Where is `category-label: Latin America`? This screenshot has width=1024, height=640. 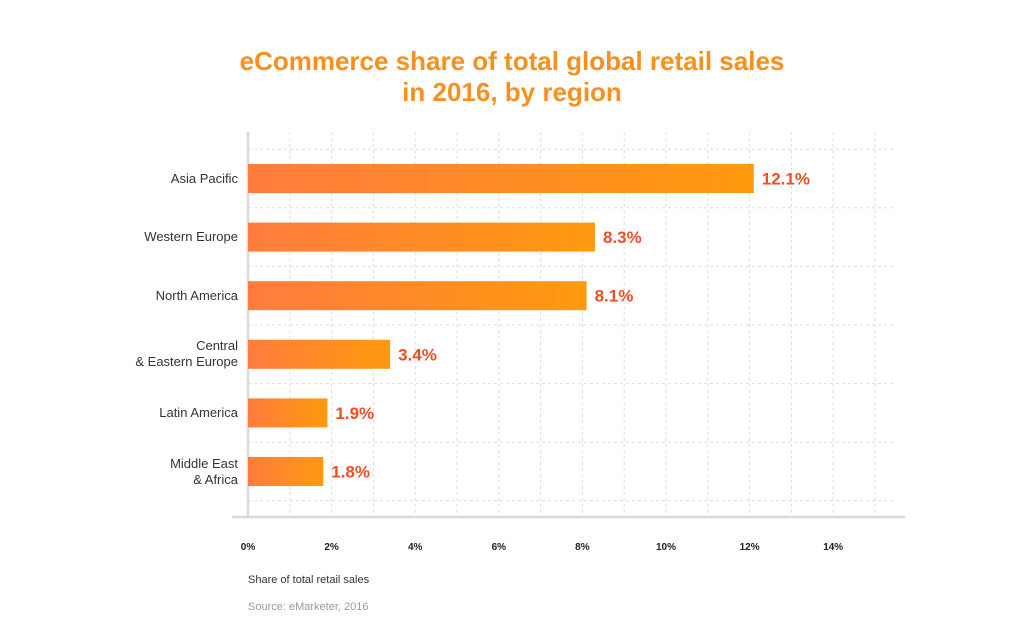 category-label: Latin America is located at coordinates (198, 412).